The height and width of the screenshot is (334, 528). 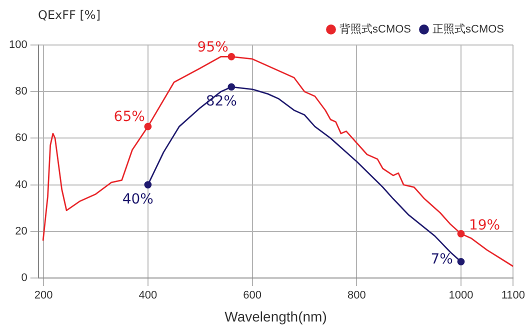 What do you see at coordinates (148, 296) in the screenshot?
I see `x-tick-label: 400` at bounding box center [148, 296].